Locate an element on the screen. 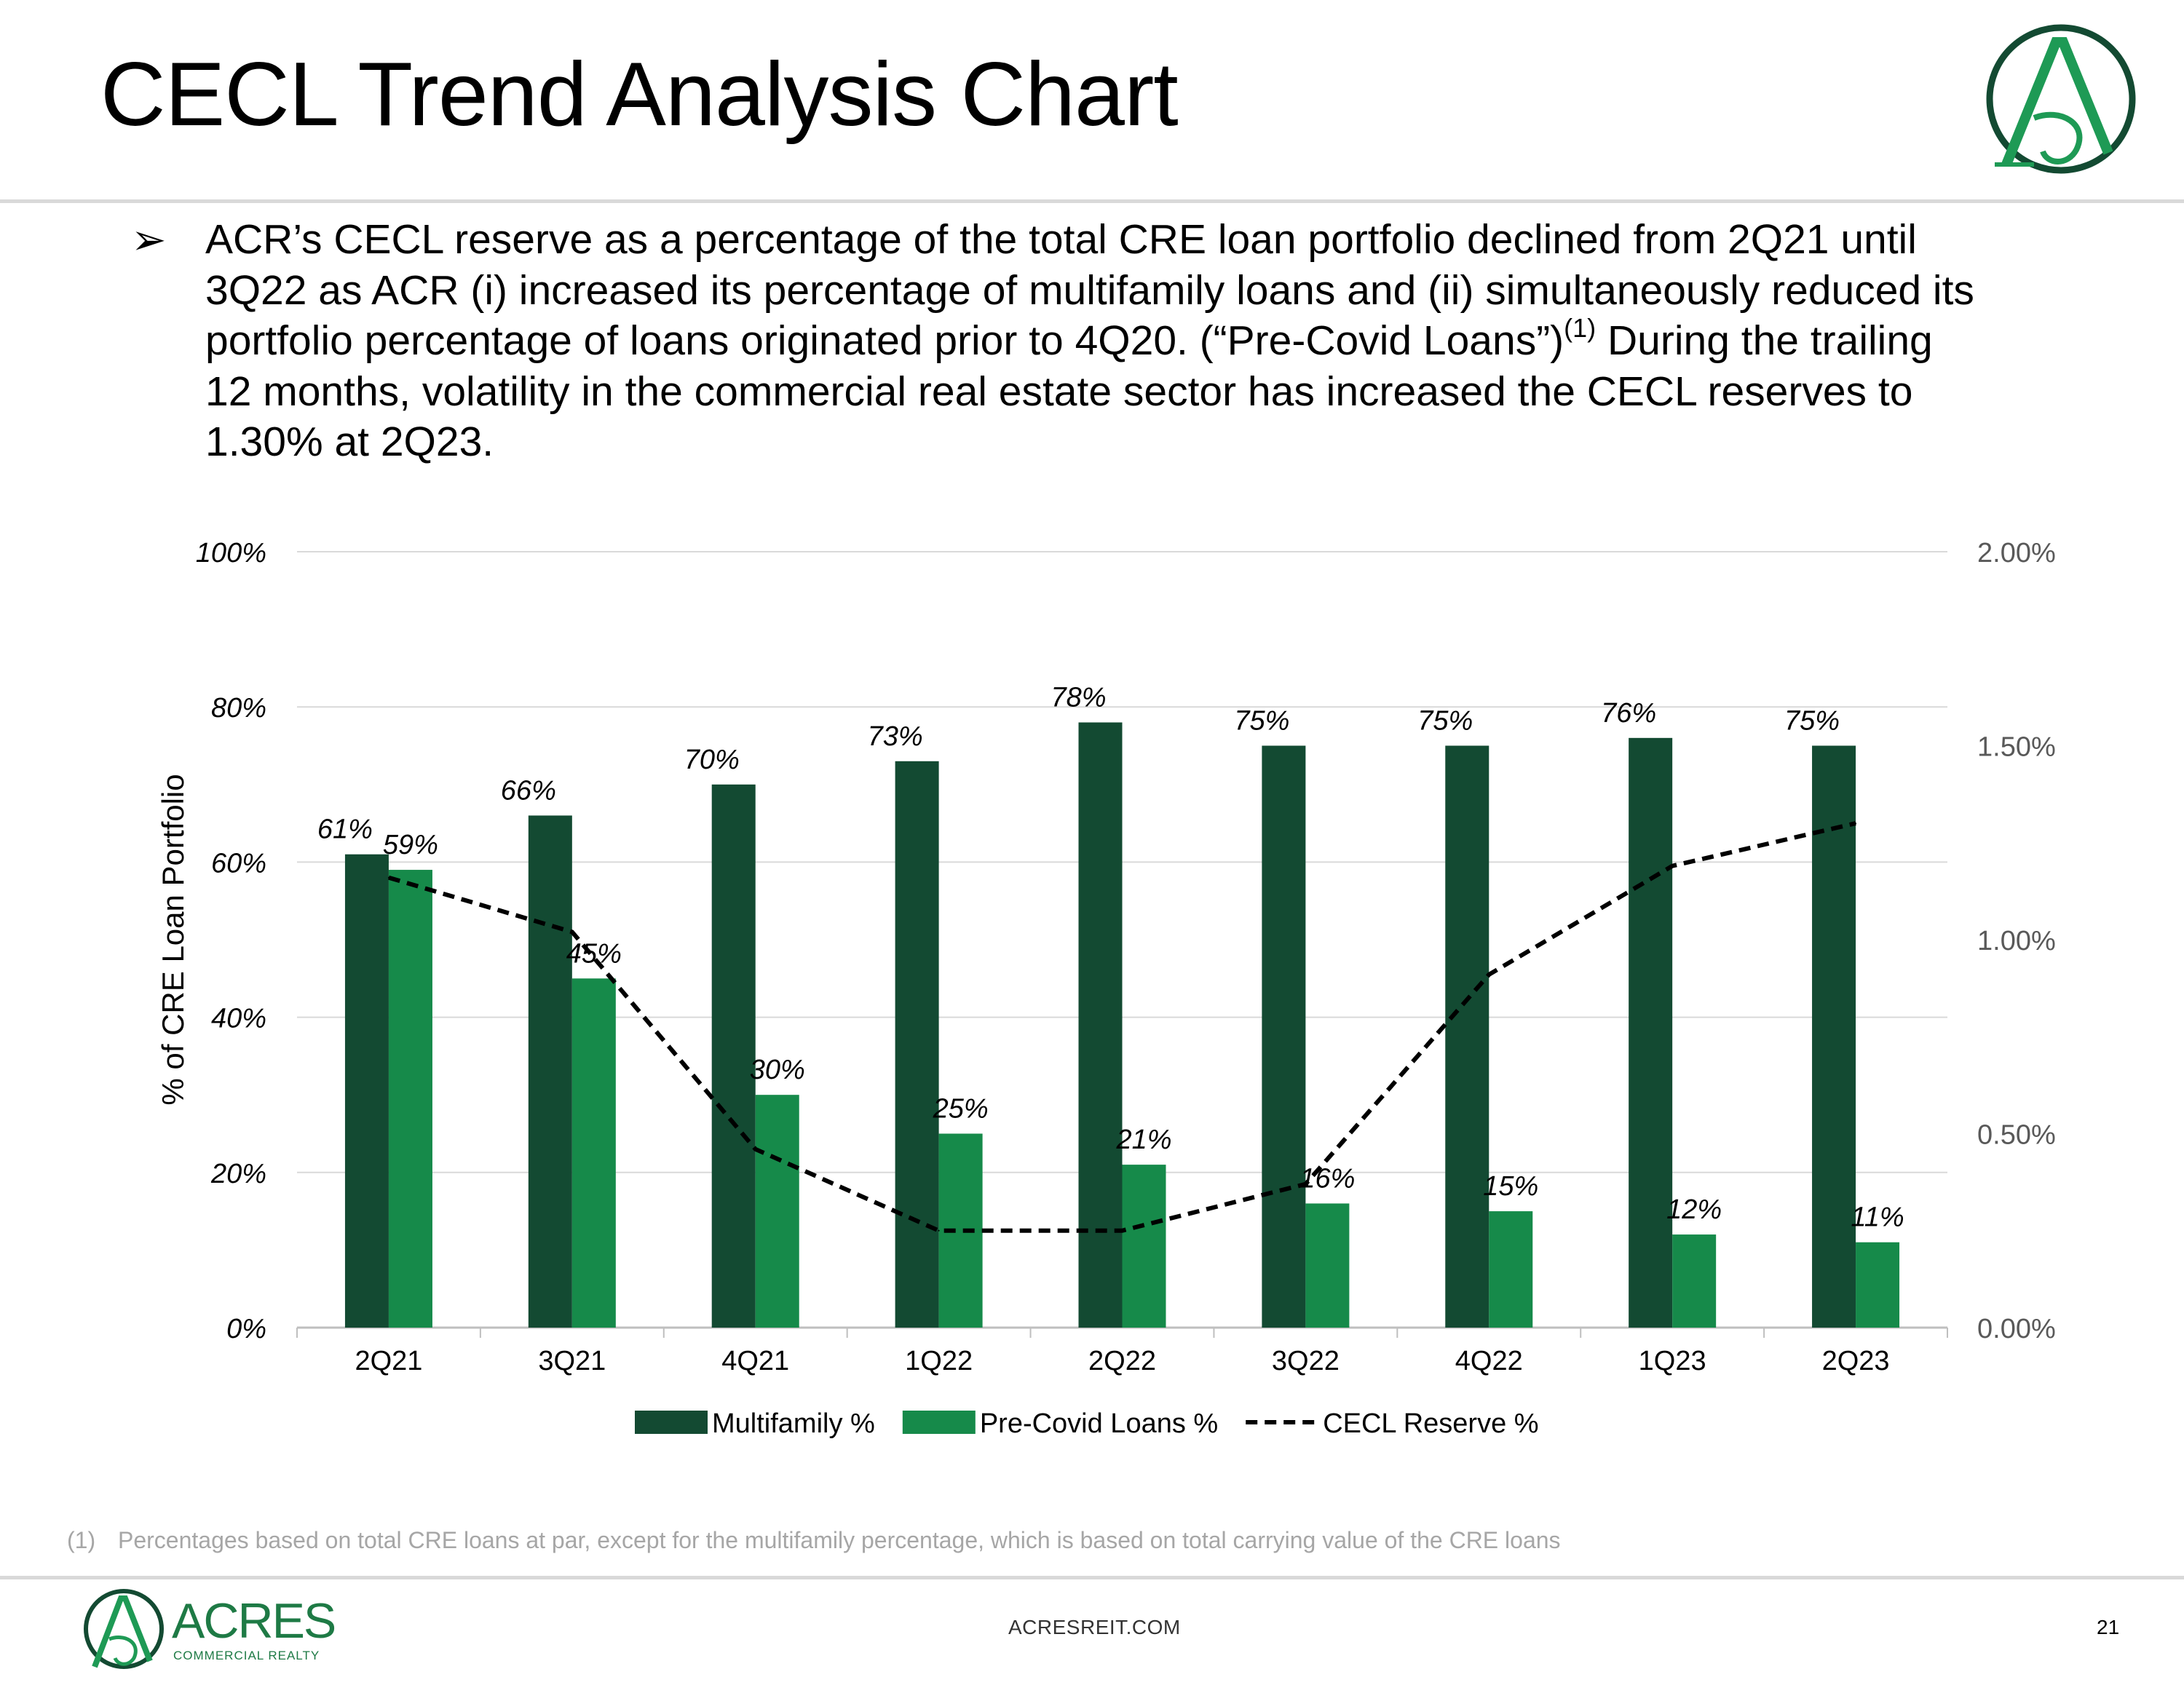 Image resolution: width=2184 pixels, height=1685 pixels. acres-logo-icon is located at coordinates (2061, 99).